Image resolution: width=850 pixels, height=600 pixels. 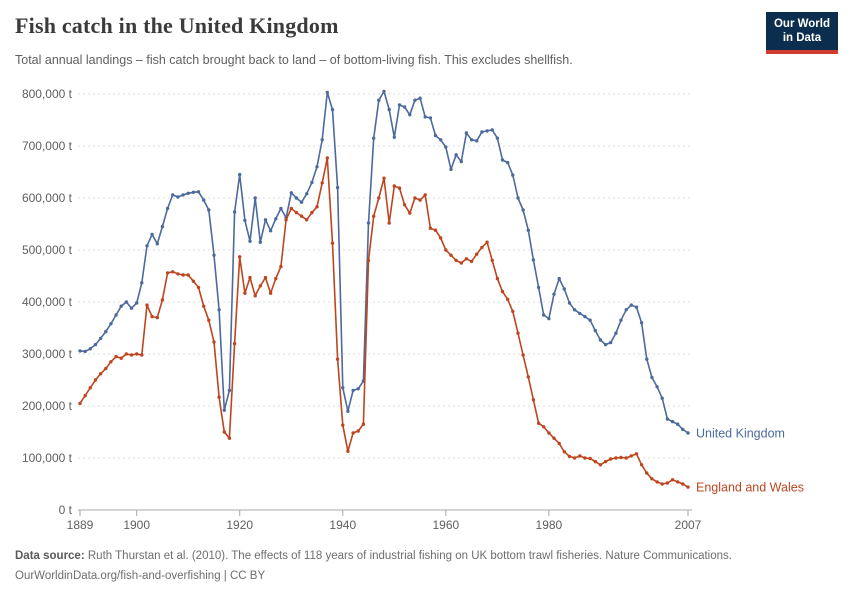 I want to click on y-tick-label: 400,000 t, so click(x=47, y=302).